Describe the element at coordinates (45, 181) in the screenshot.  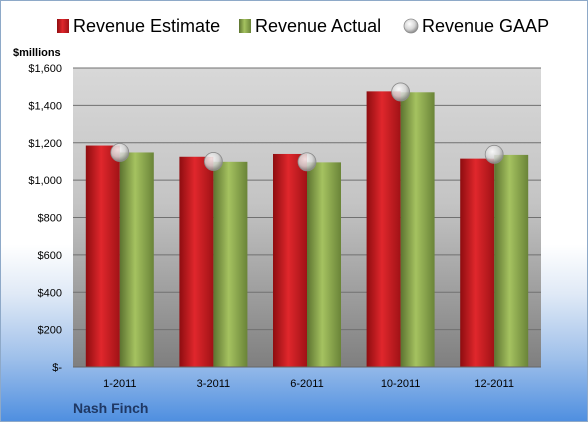
I see `y-tick-label: $1,000` at that location.